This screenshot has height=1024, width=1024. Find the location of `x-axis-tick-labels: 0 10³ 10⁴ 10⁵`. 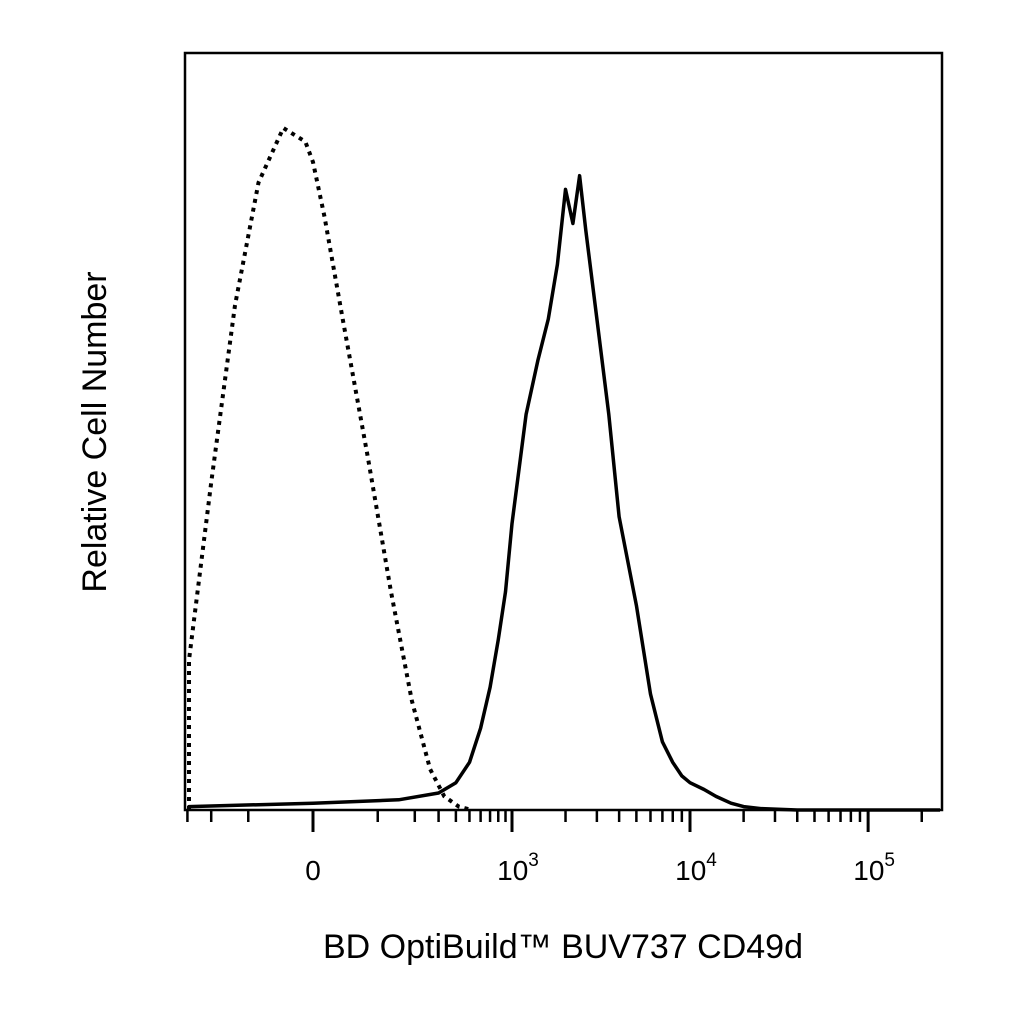

x-axis-tick-labels: 0 10³ 10⁴ 10⁵ is located at coordinates (600, 868).